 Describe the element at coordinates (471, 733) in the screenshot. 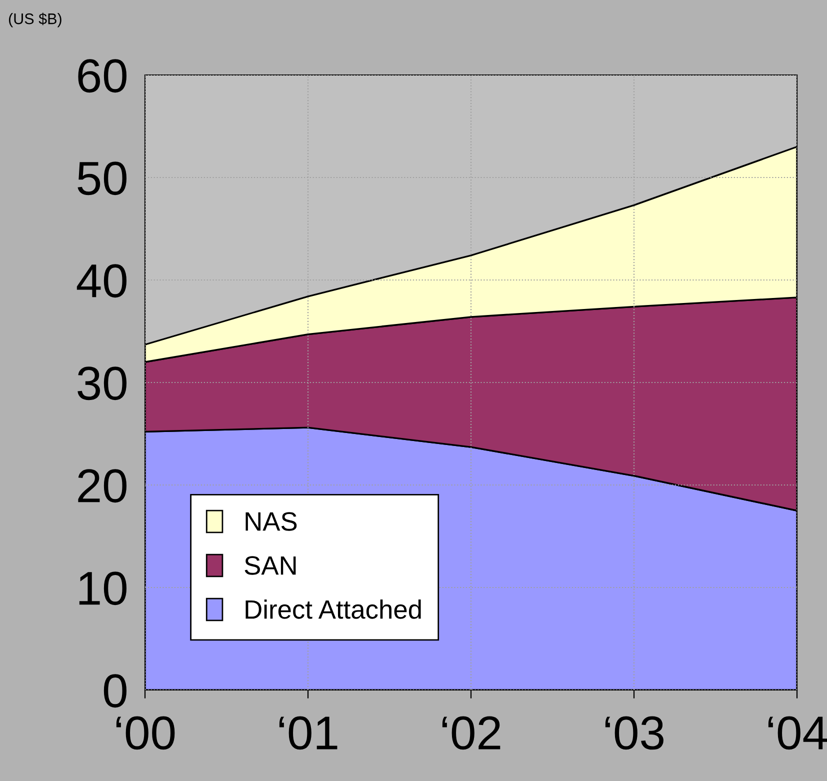

I see `x-tick-label: ‘02` at that location.